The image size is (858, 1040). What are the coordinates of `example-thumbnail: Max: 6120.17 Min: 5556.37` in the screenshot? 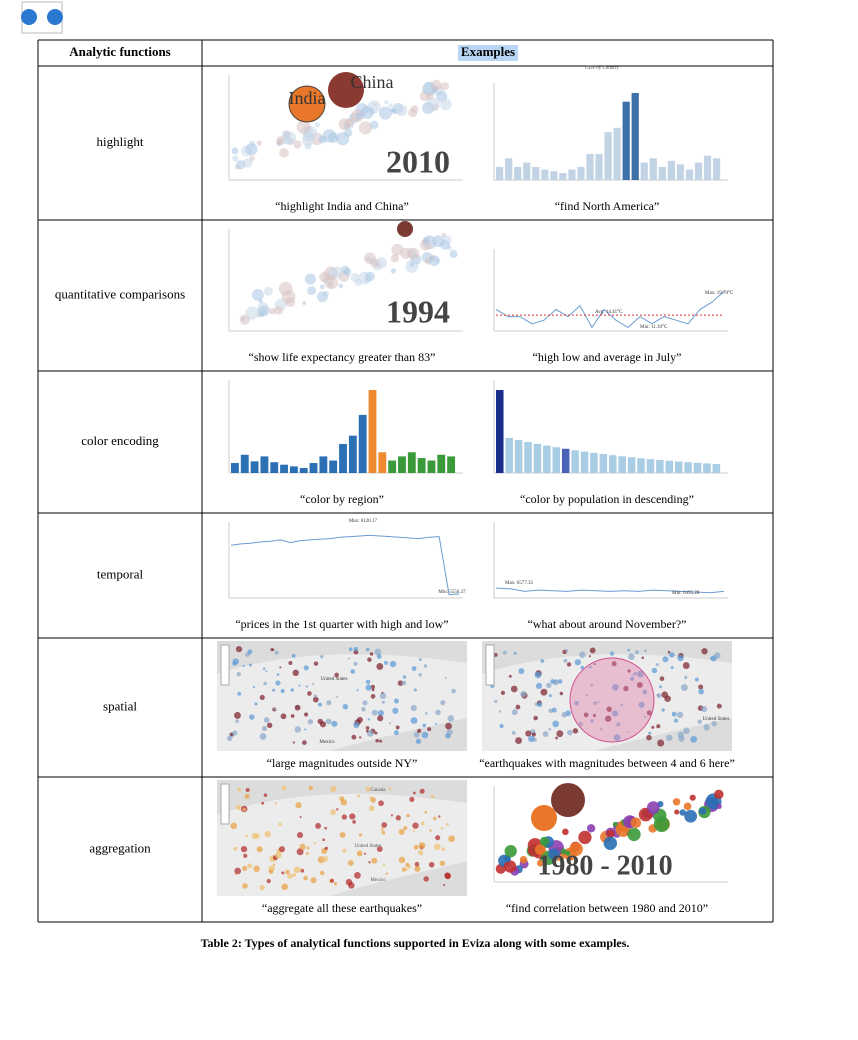 It's located at (342, 564).